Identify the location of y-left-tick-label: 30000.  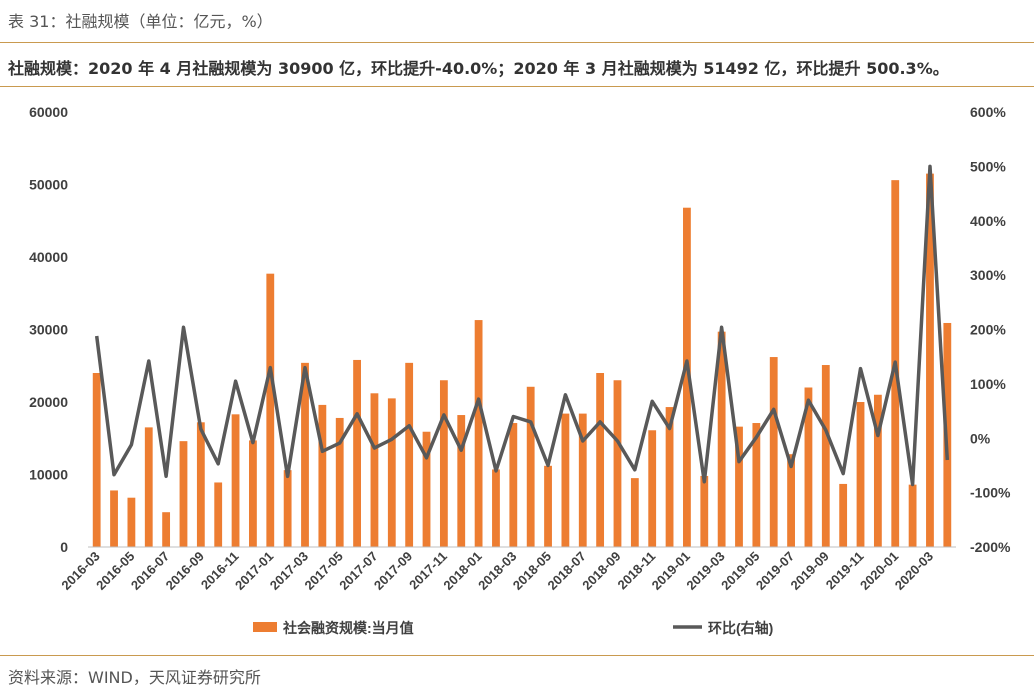
(48, 330).